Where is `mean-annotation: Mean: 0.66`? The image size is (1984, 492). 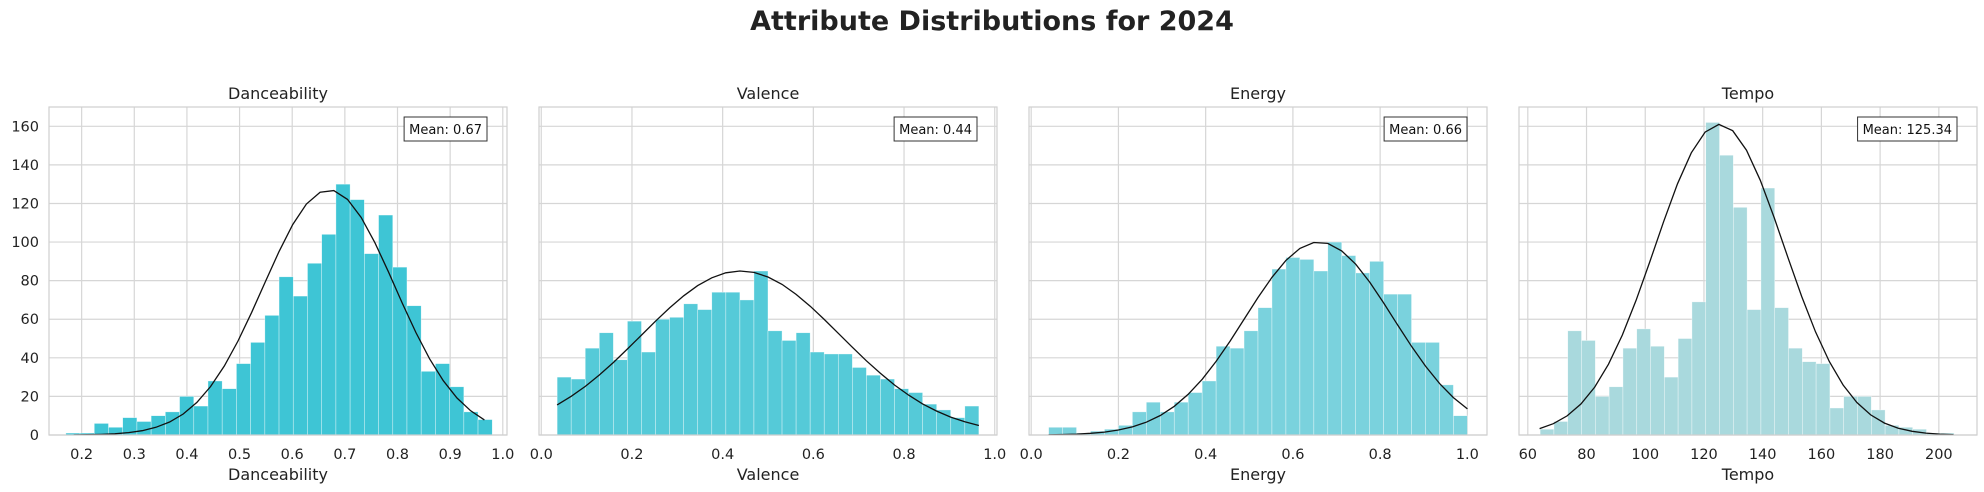
mean-annotation: Mean: 0.66 is located at coordinates (1425, 129).